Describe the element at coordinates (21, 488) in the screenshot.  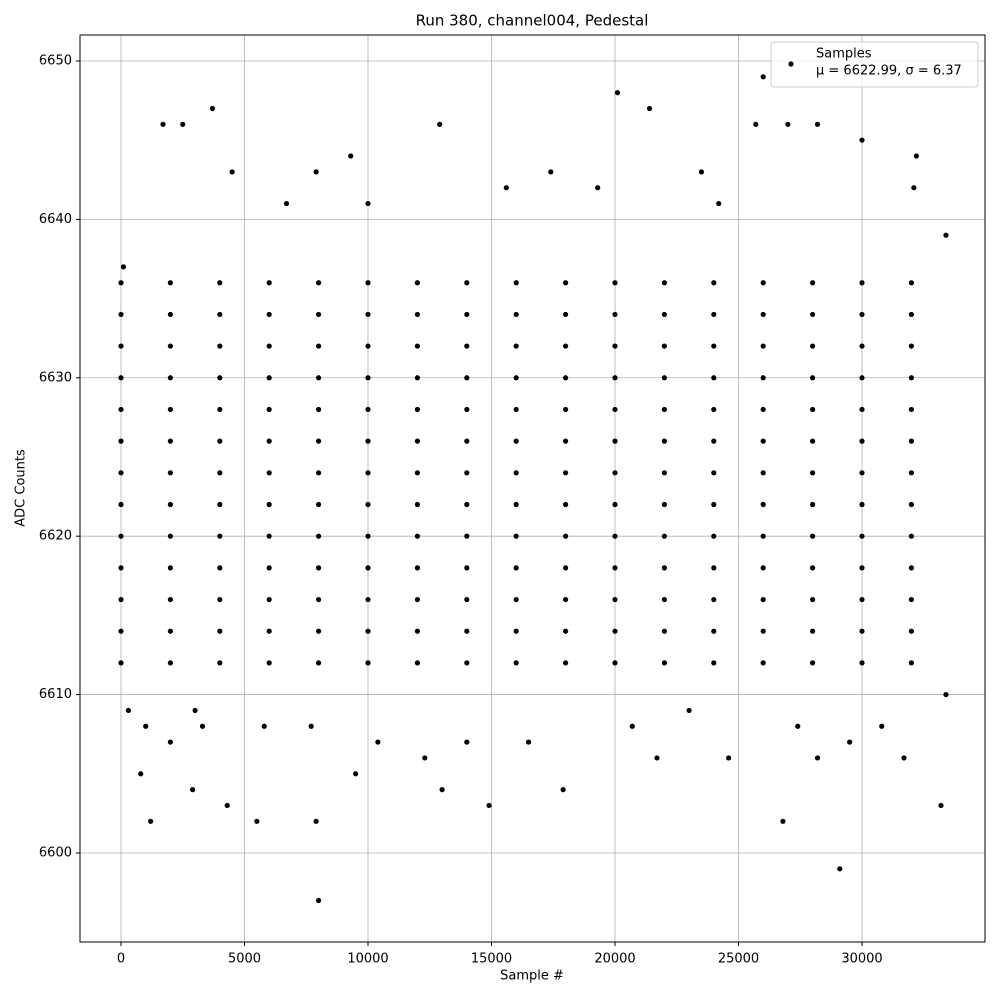
I see `y-axis-label: ADC Counts` at that location.